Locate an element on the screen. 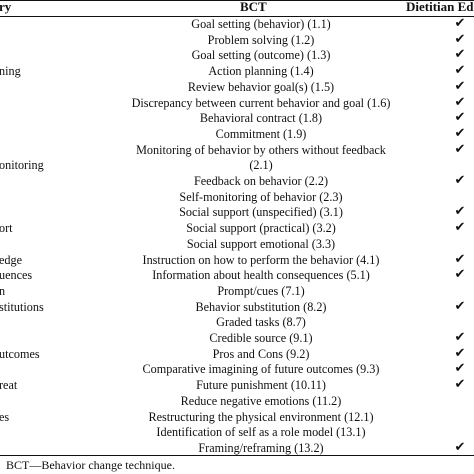  row-category: n is located at coordinates (3, 290).